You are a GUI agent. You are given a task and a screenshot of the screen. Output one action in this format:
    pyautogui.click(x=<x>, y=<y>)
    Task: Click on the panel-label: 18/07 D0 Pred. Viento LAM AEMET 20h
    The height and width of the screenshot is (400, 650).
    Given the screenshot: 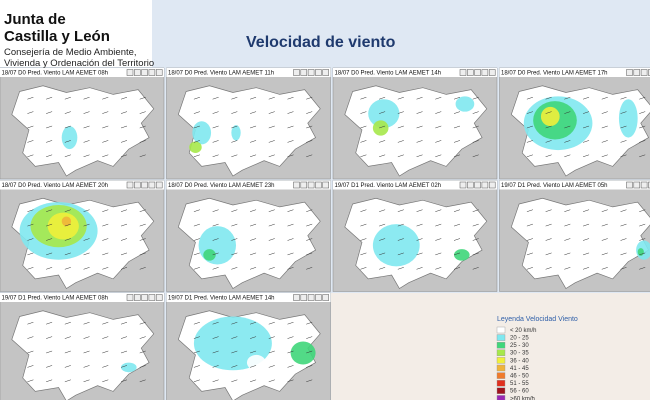 What is the action you would take?
    pyautogui.click(x=55, y=186)
    